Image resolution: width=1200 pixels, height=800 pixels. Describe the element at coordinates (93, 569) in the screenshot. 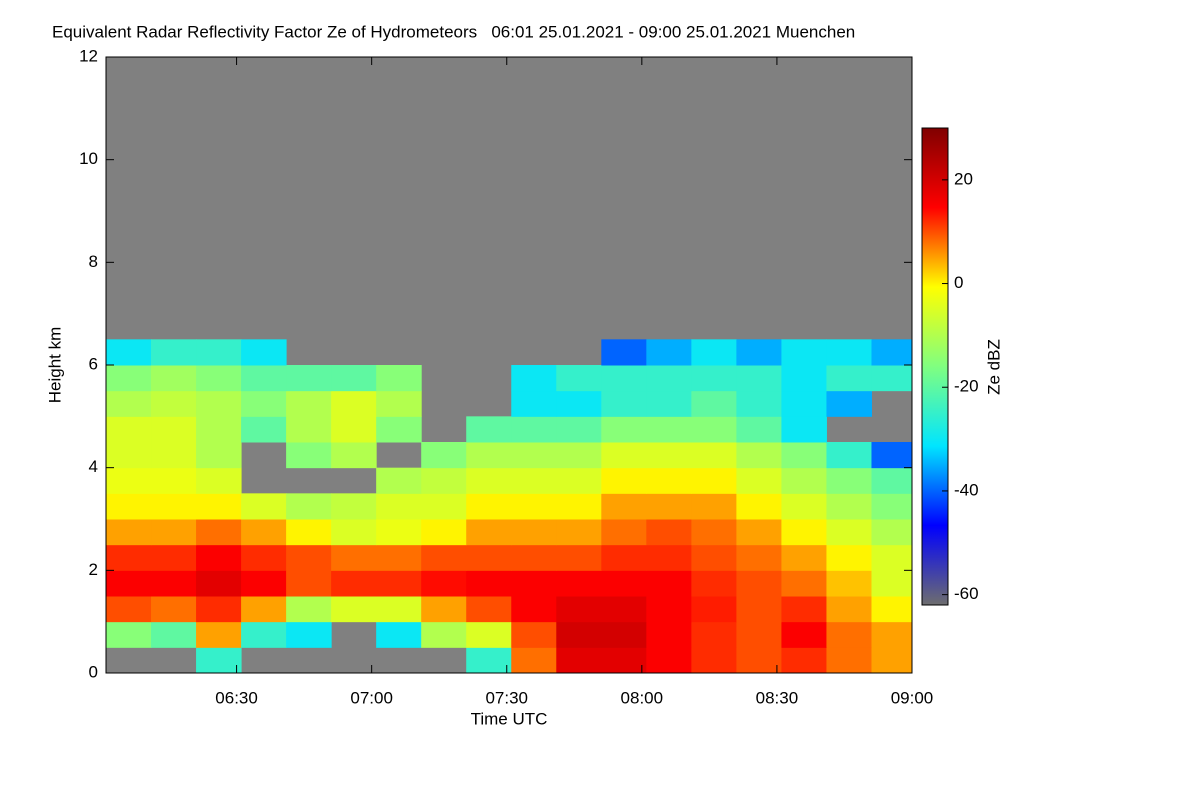

I see `y-tick-label: 2` at that location.